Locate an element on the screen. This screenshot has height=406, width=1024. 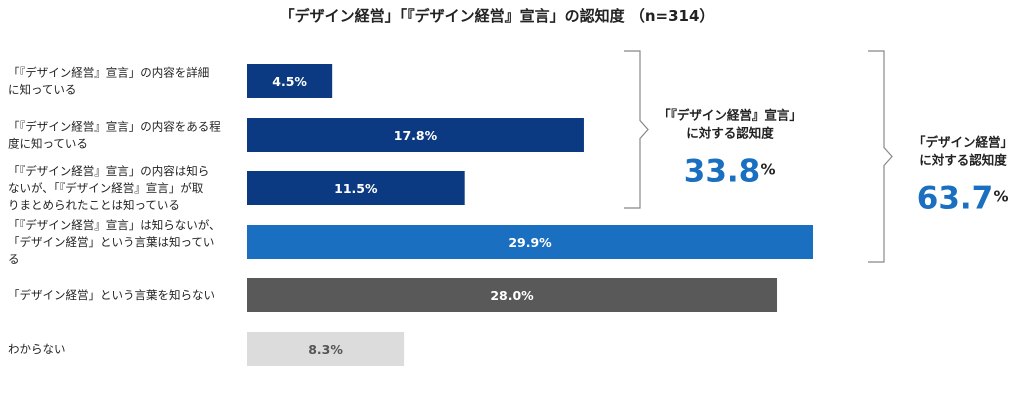
category-label-4-line-2: 「デザイン経営」という言葉は知ってい is located at coordinates (111, 242).